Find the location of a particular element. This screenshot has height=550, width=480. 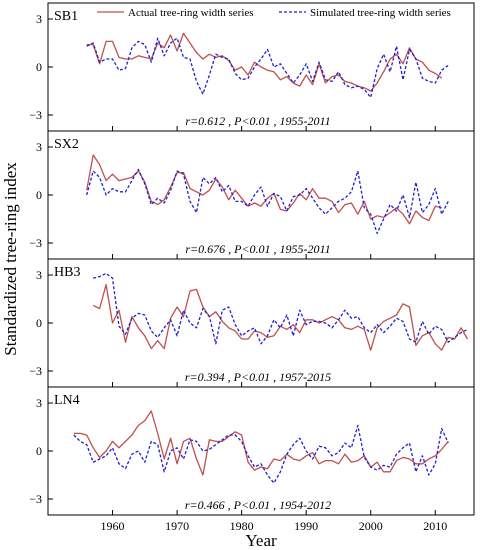

x-tick-label: 1960 is located at coordinates (113, 526).